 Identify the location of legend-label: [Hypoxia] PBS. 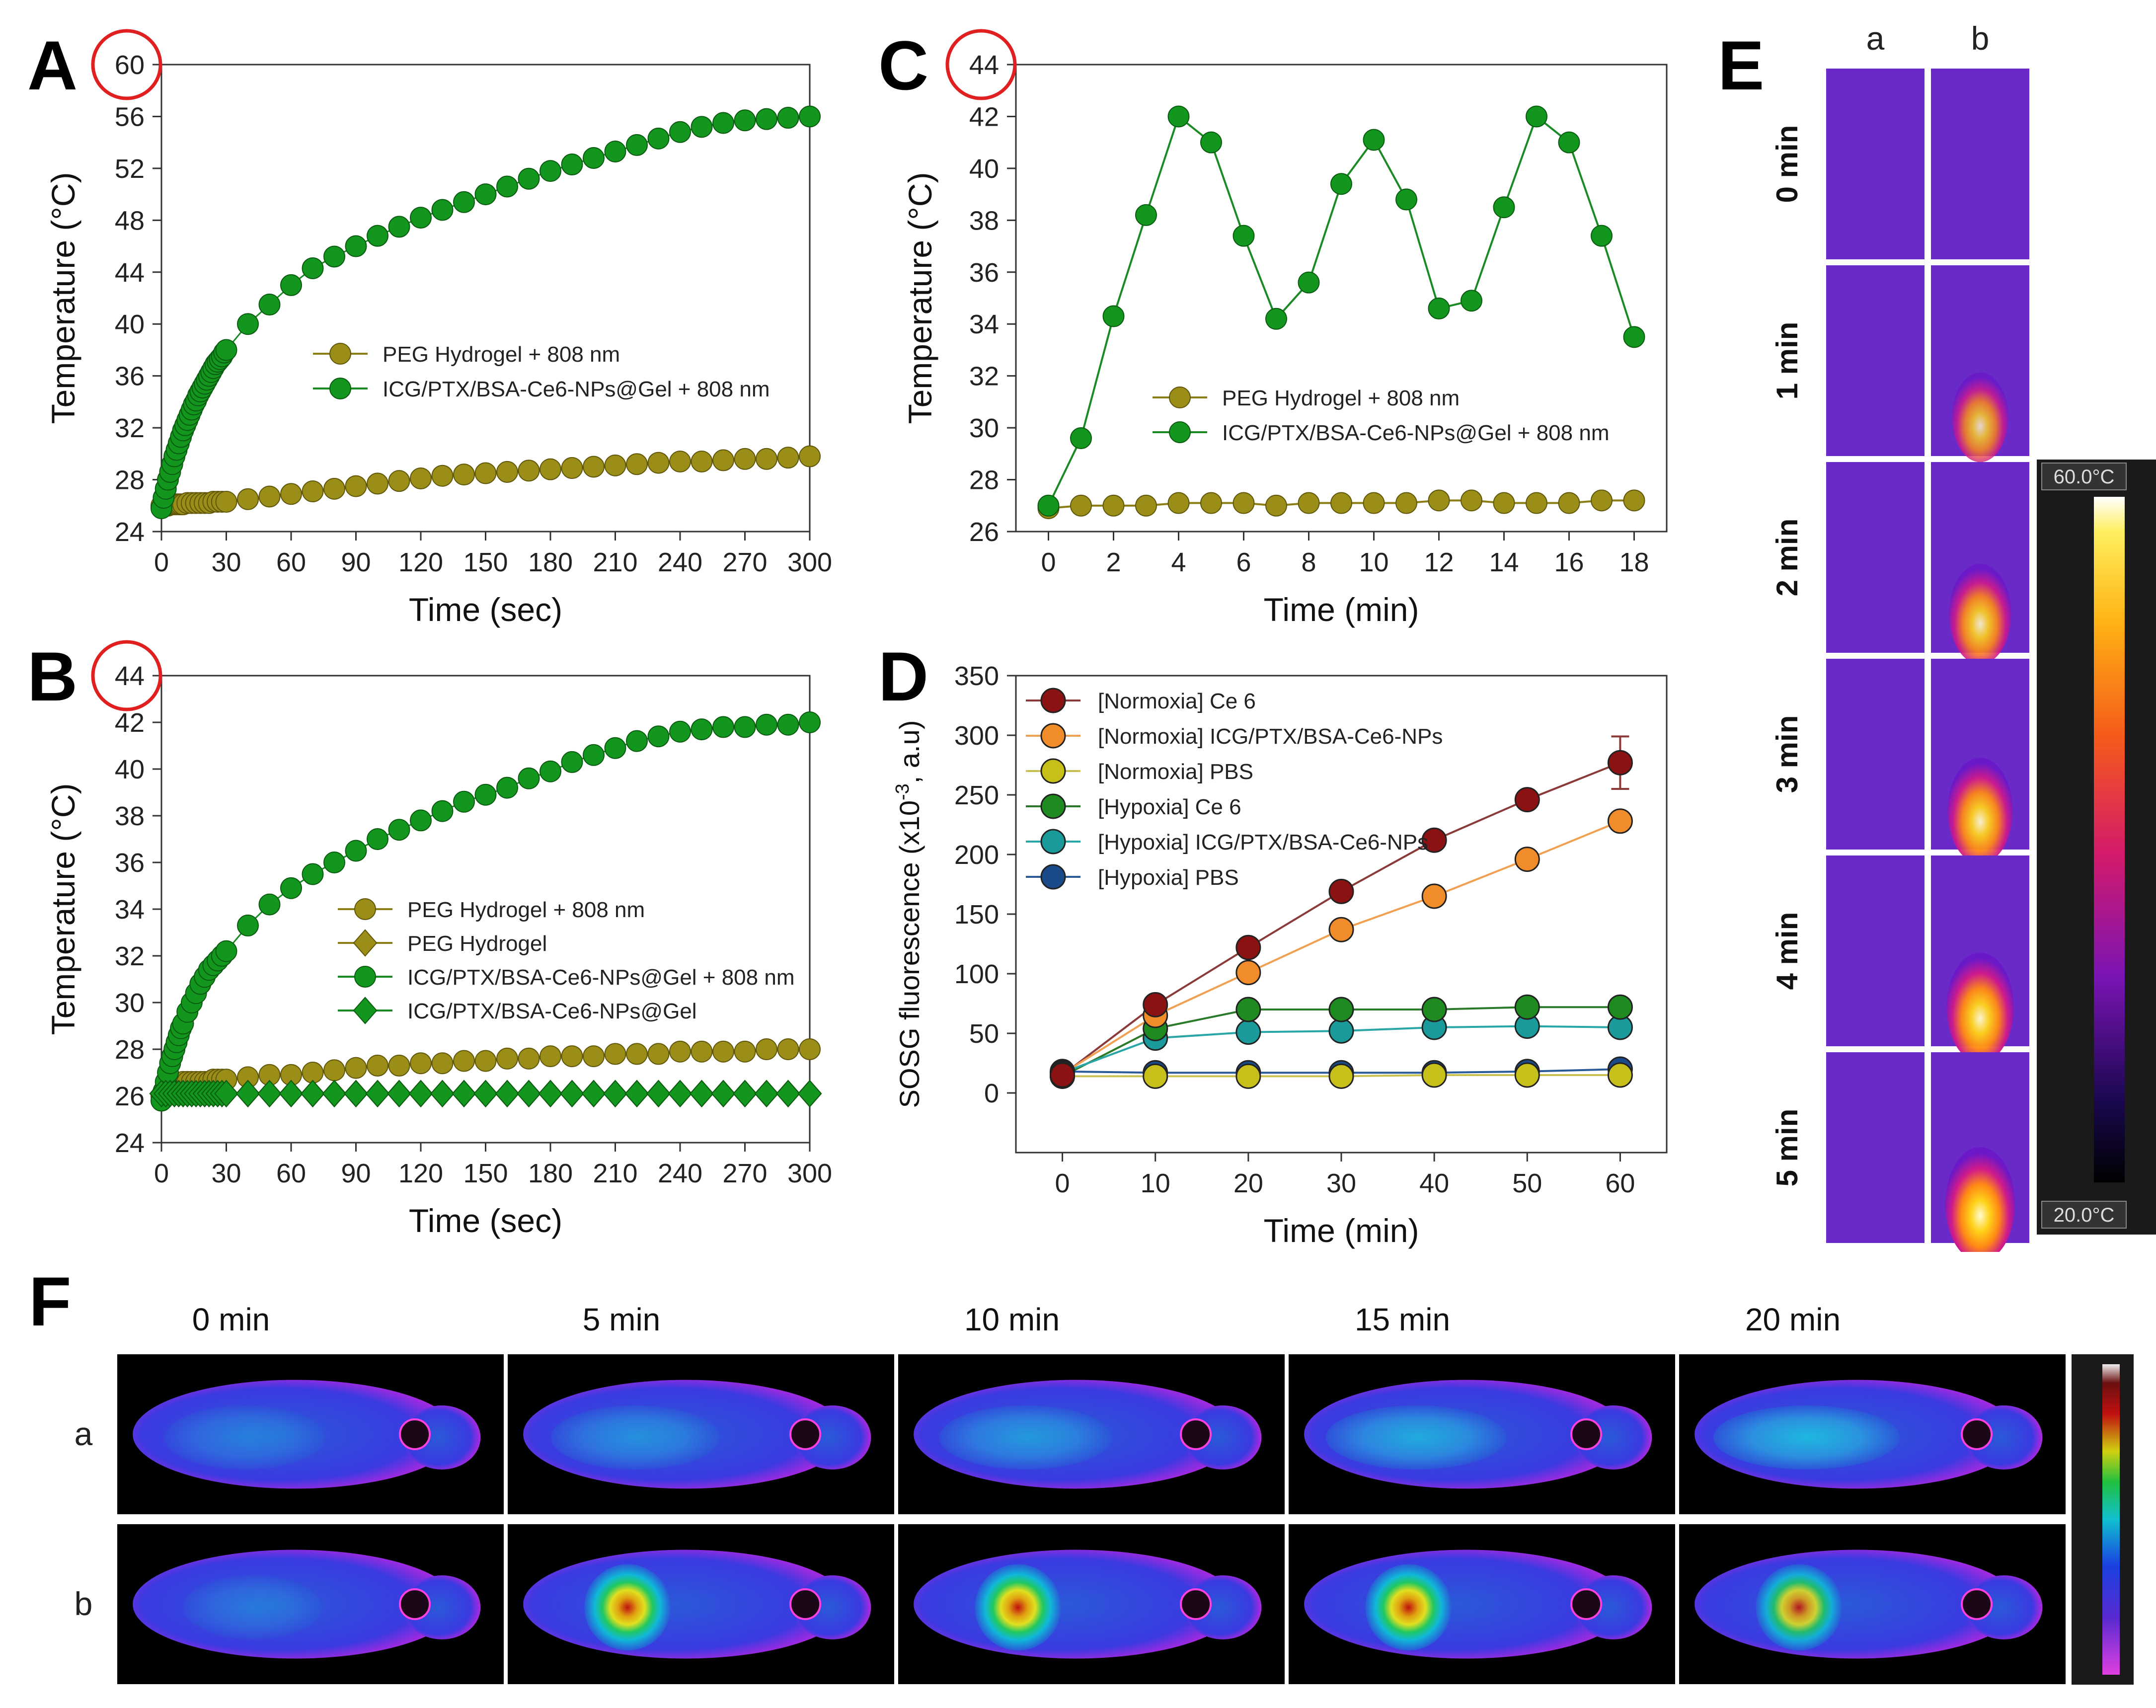
(1168, 877).